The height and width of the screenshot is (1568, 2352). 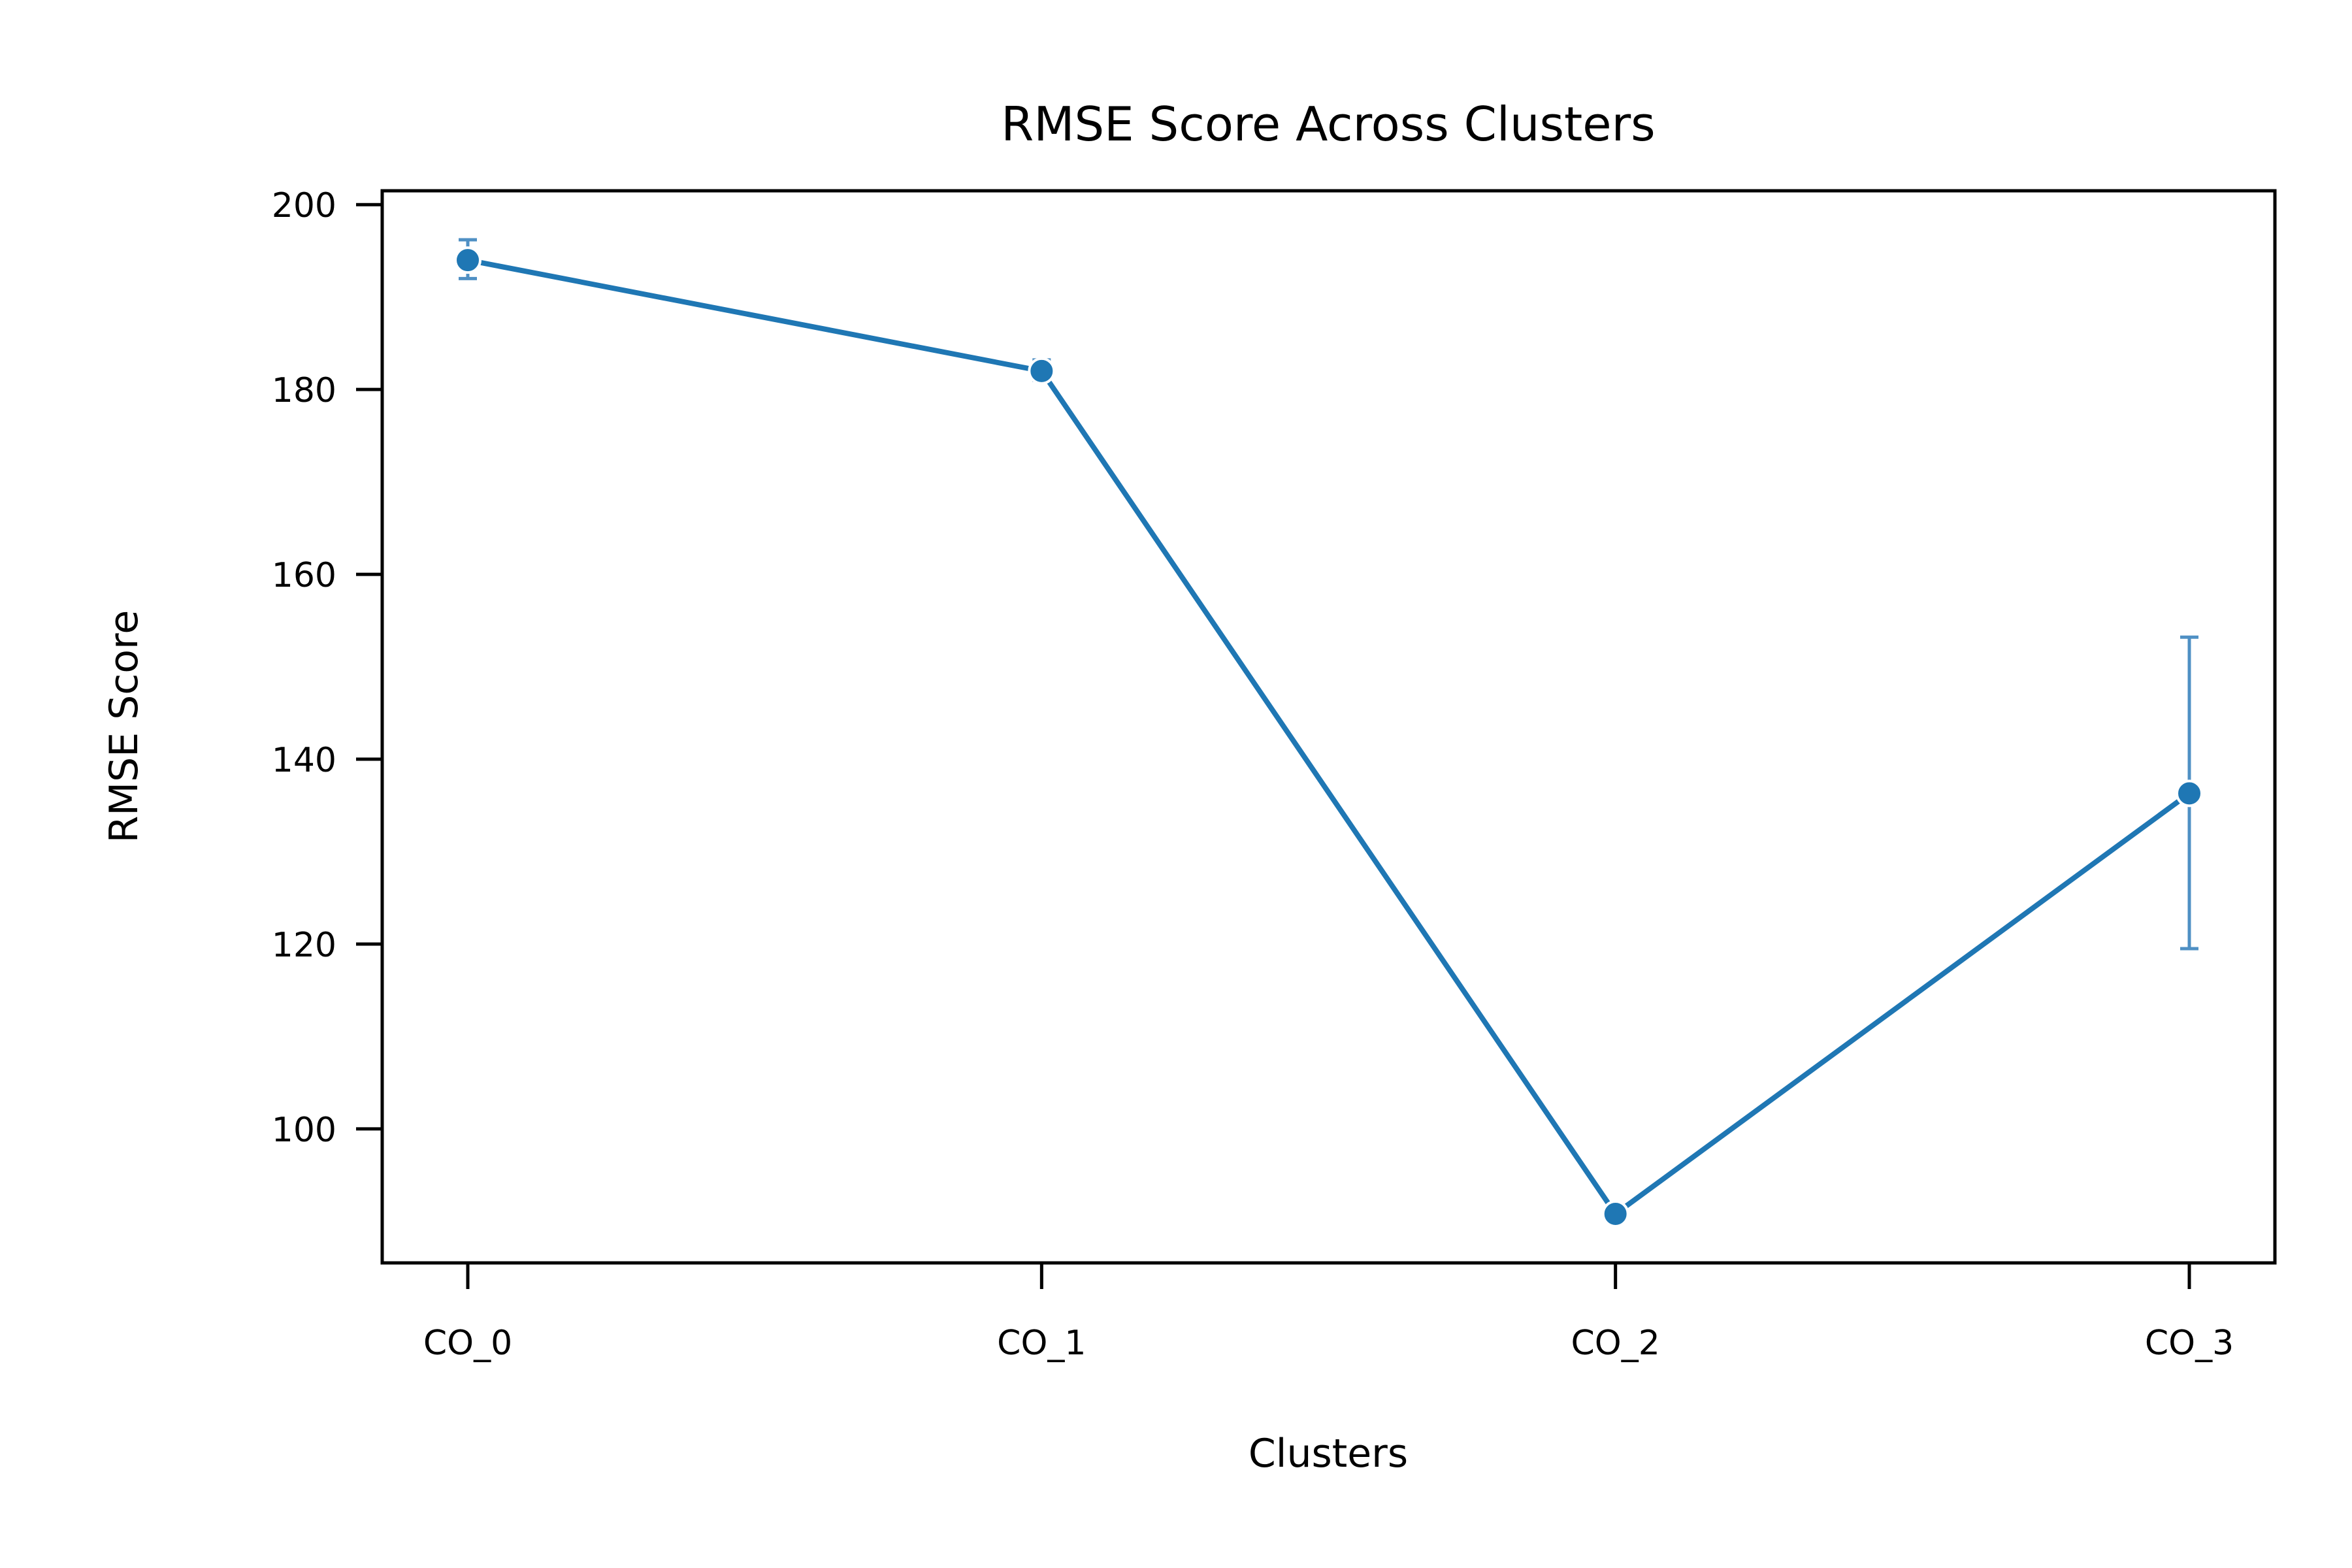 I want to click on x-tick-label: CO_0, so click(x=467, y=1343).